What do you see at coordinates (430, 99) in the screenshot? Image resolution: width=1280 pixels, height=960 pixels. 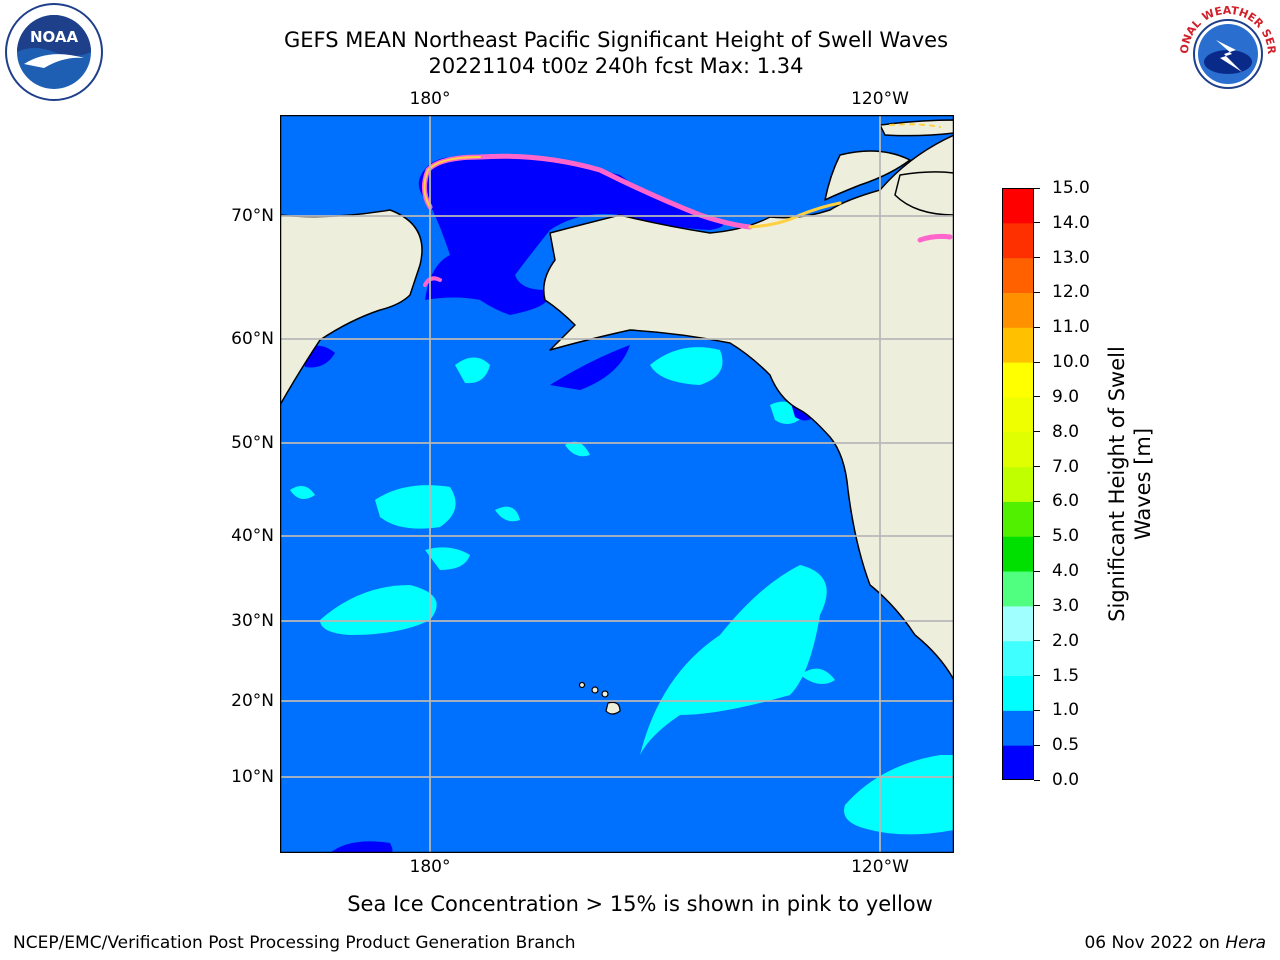 I see `lon-label-top-180: 180°` at bounding box center [430, 99].